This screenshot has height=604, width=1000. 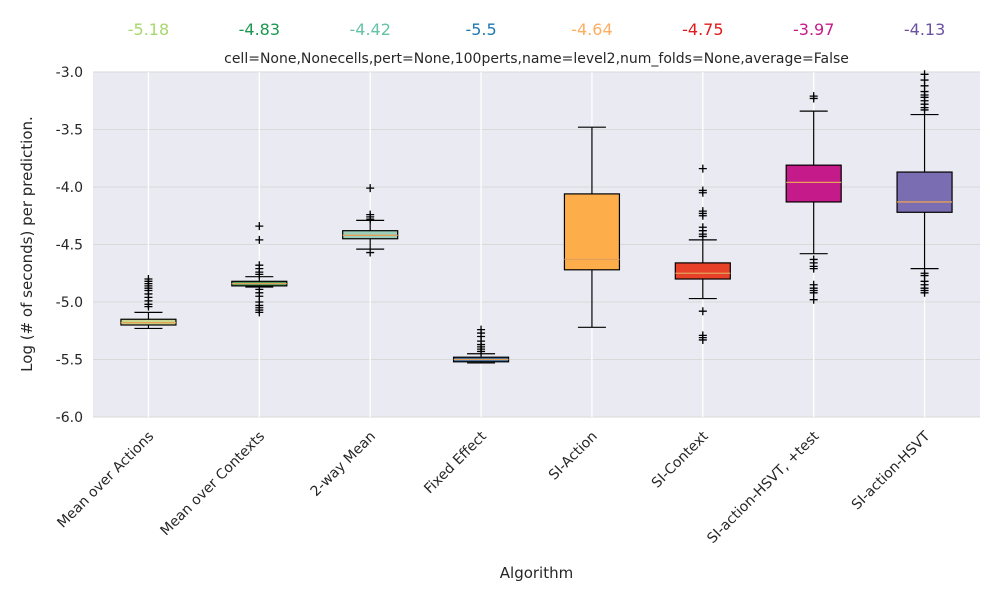 I want to click on mean-label: -5.5, so click(x=480, y=29).